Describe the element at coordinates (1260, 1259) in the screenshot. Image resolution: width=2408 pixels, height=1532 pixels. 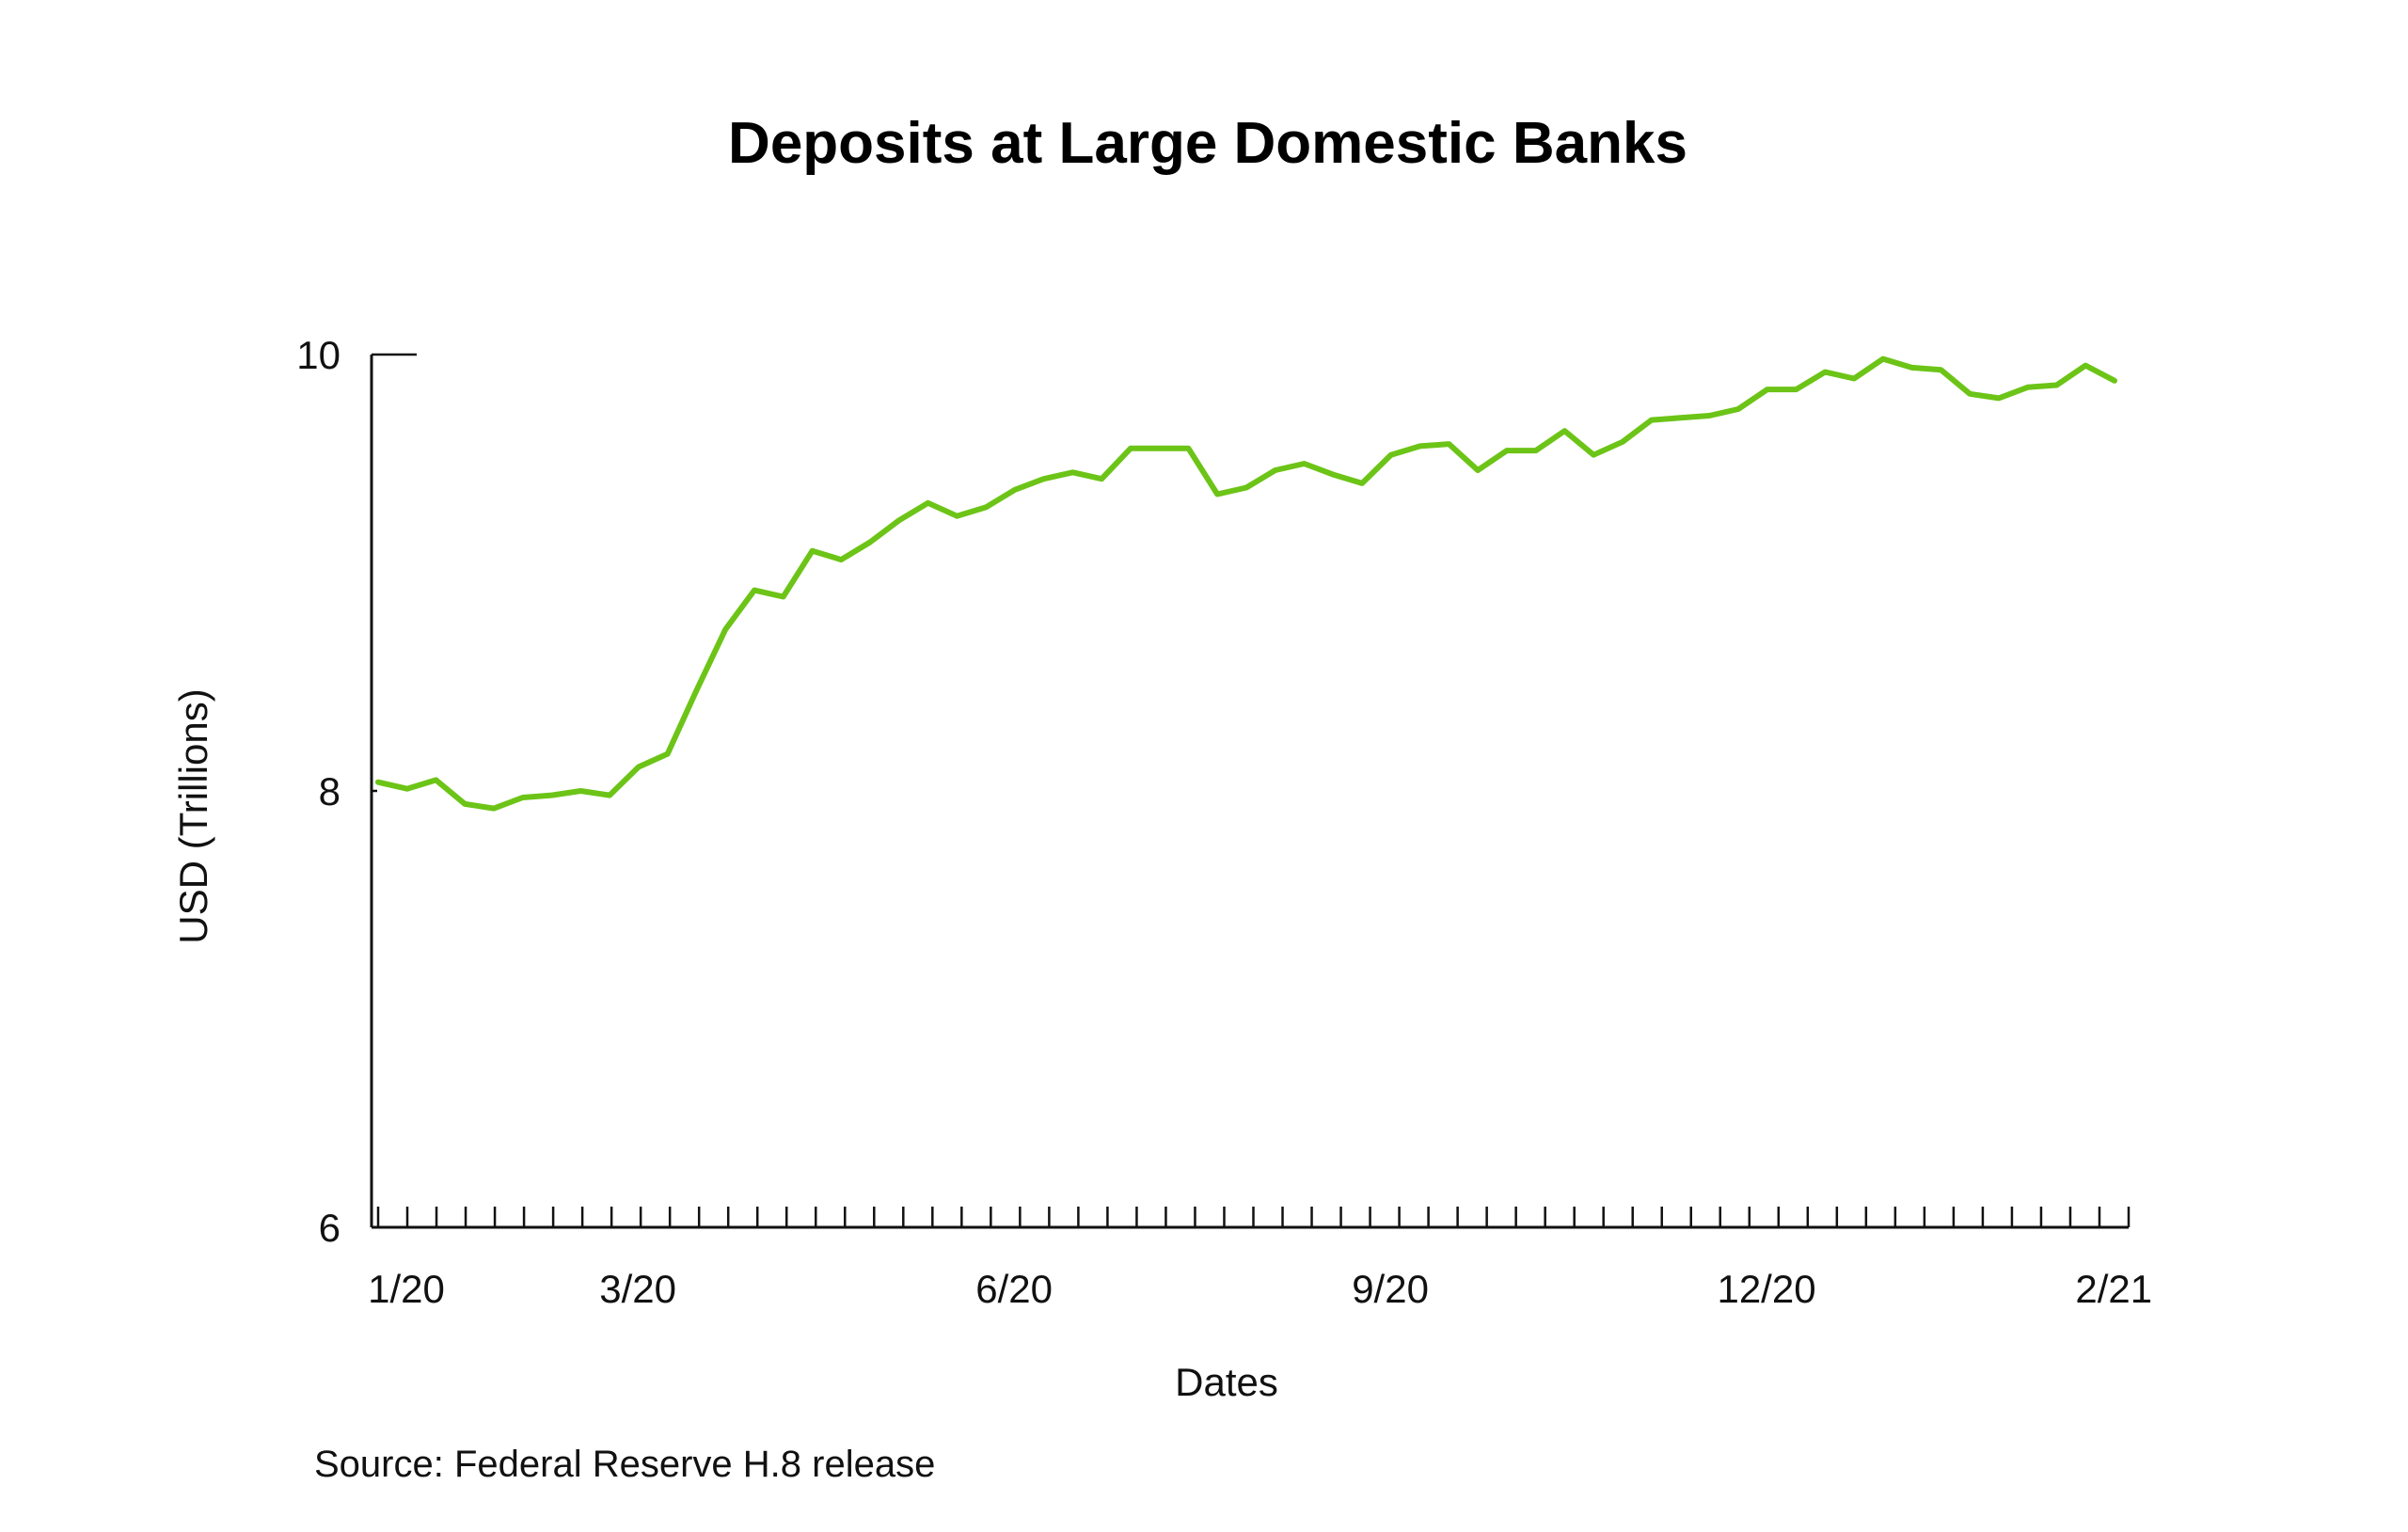
I see `x-axis: 1/20 3/20 6/20 9/20 12/20 2/21` at that location.